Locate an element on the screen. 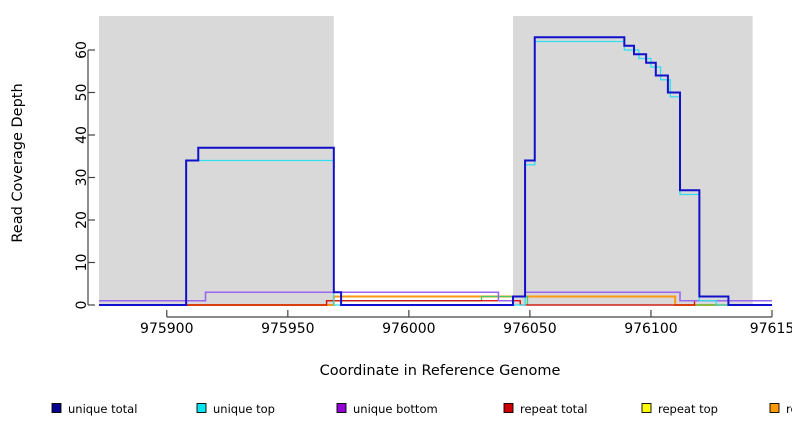 The height and width of the screenshot is (432, 792). y-tick-label: 30 is located at coordinates (82, 178).